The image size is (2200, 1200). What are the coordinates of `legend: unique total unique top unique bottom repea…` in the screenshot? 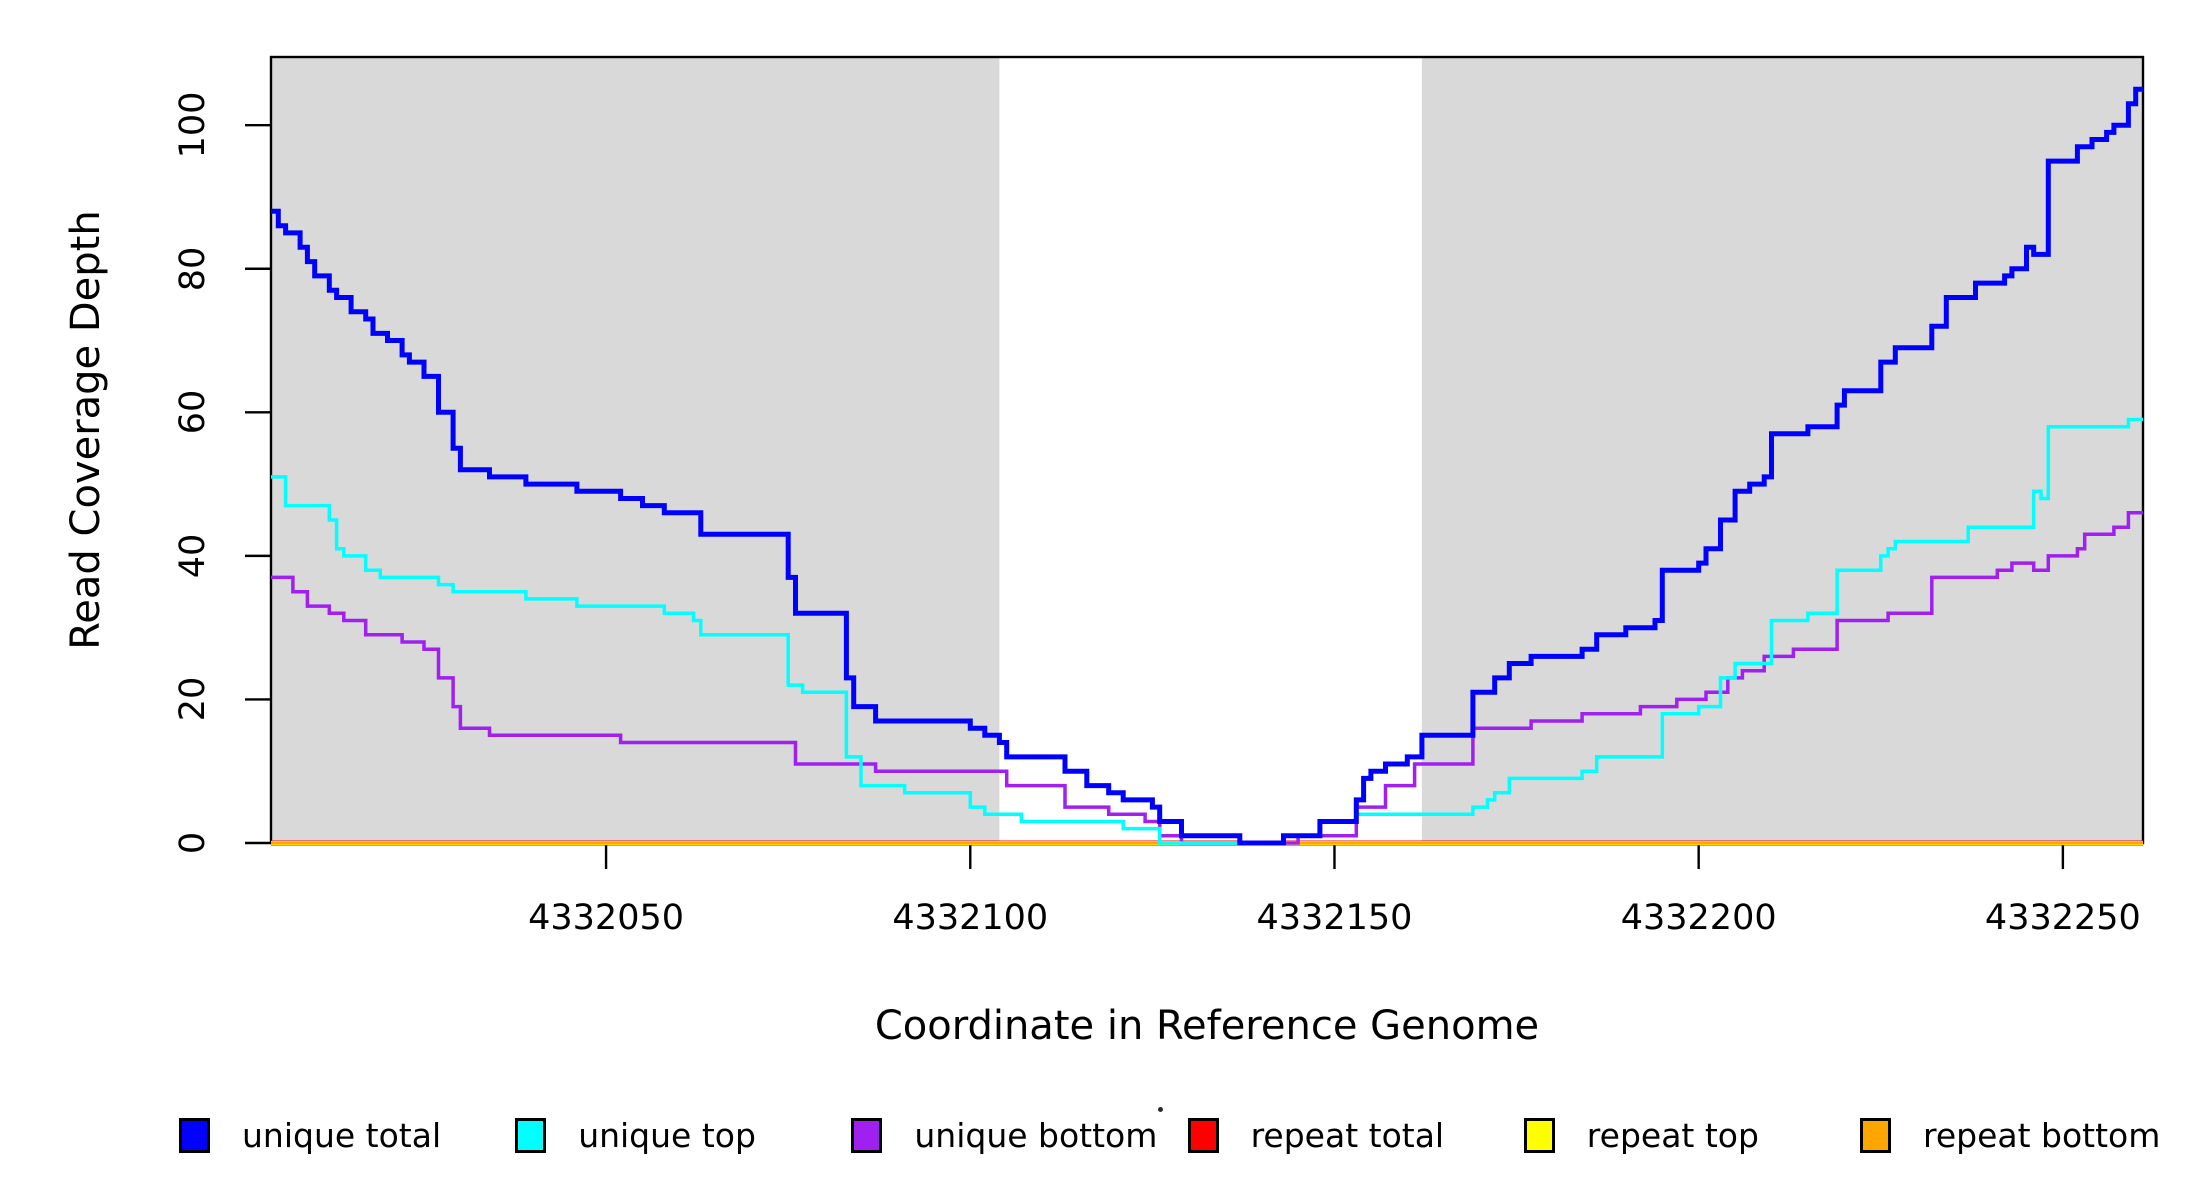 It's located at (1100, 1135).